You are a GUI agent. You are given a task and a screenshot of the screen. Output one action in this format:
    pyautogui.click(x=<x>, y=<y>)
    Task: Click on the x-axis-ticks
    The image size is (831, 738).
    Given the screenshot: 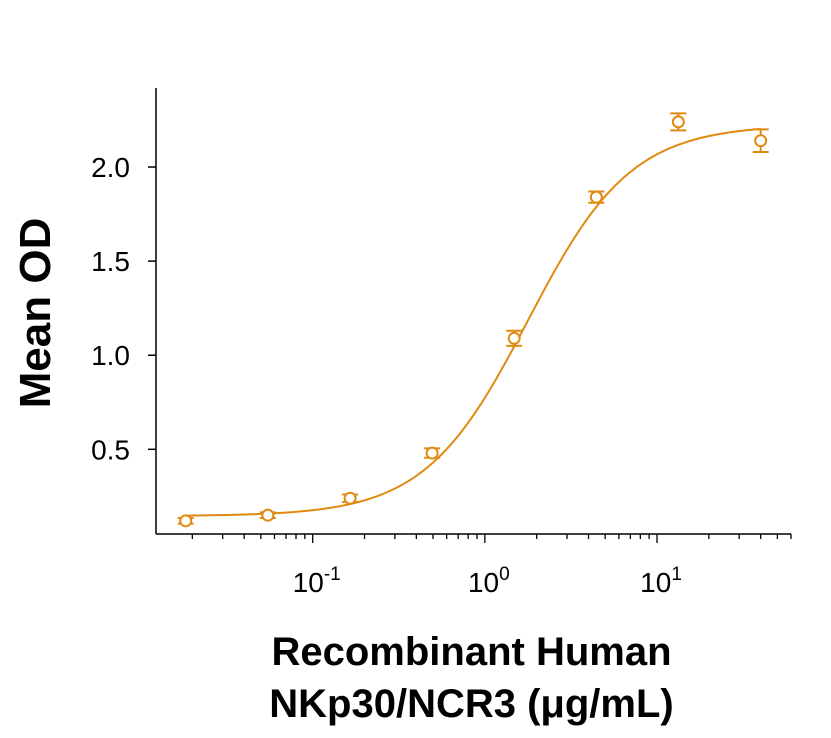 What is the action you would take?
    pyautogui.click(x=491, y=538)
    